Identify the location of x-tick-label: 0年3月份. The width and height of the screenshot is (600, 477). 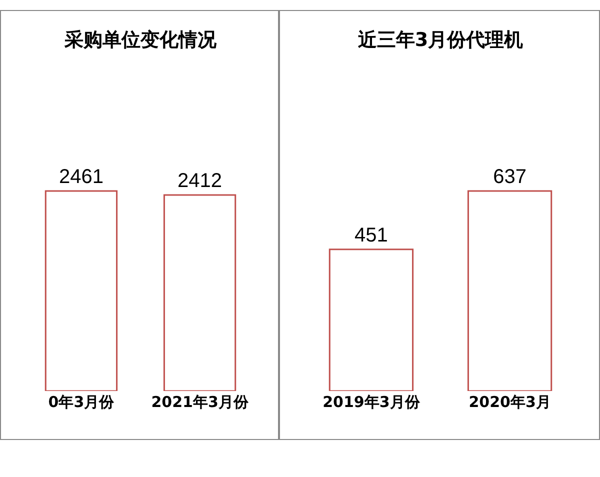
(82, 402).